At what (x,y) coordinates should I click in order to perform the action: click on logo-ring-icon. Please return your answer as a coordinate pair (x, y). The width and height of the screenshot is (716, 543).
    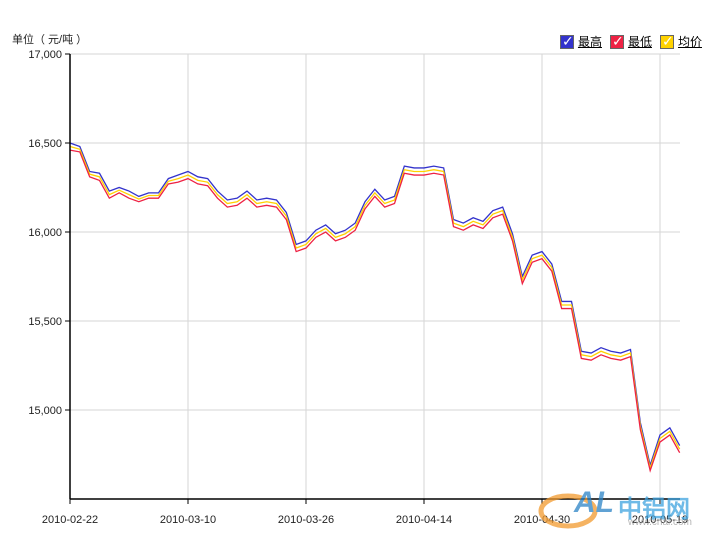
    Looking at the image, I should click on (568, 511).